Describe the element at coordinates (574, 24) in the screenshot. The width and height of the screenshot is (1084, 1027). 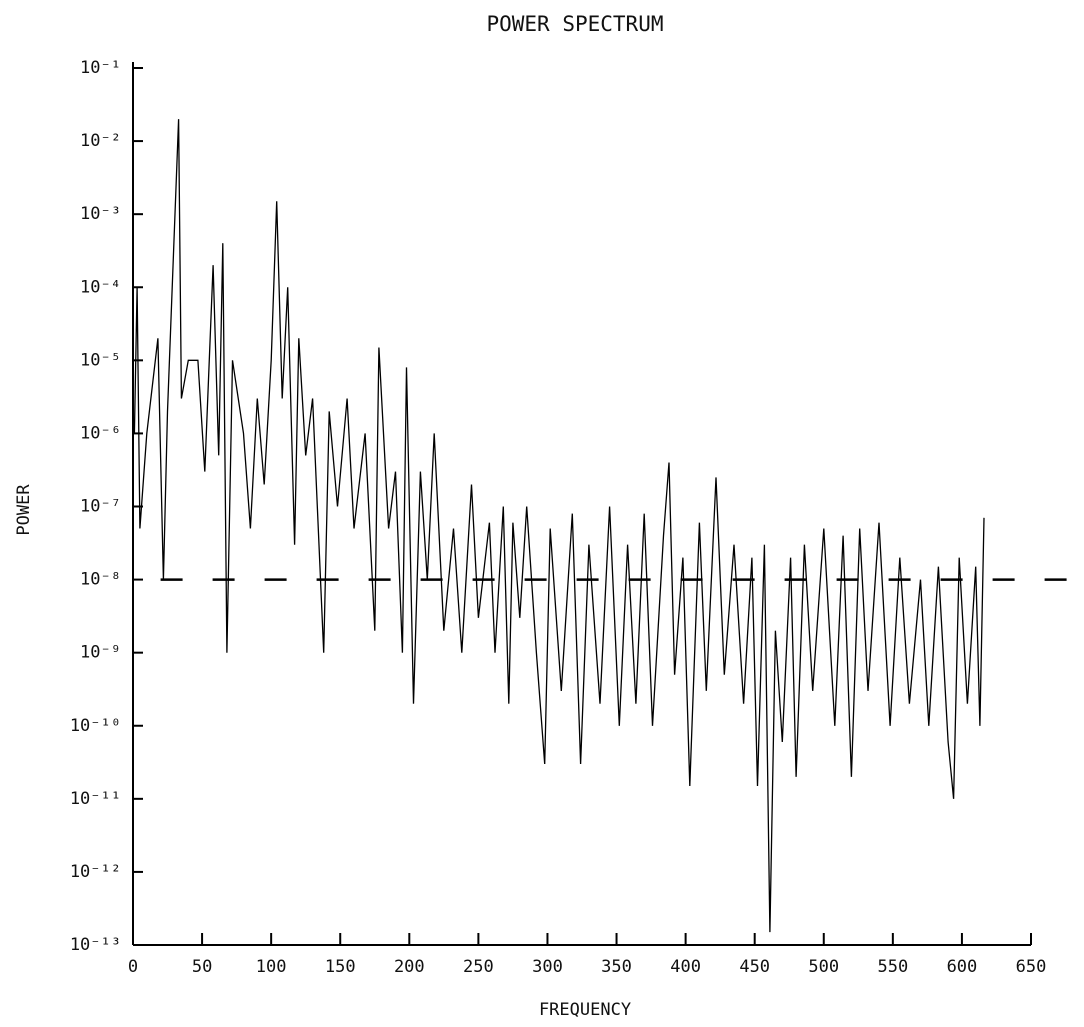
I see `chart-title: POWER SPECTRUM` at that location.